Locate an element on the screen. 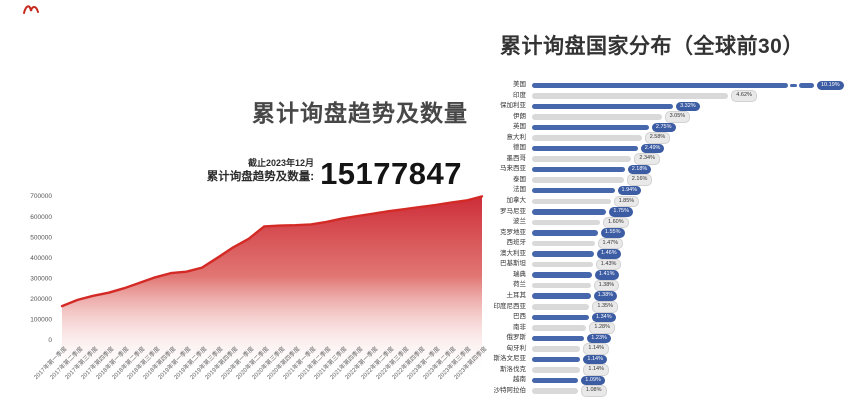 The width and height of the screenshot is (852, 411). value-badge: 2.34% is located at coordinates (647, 159).